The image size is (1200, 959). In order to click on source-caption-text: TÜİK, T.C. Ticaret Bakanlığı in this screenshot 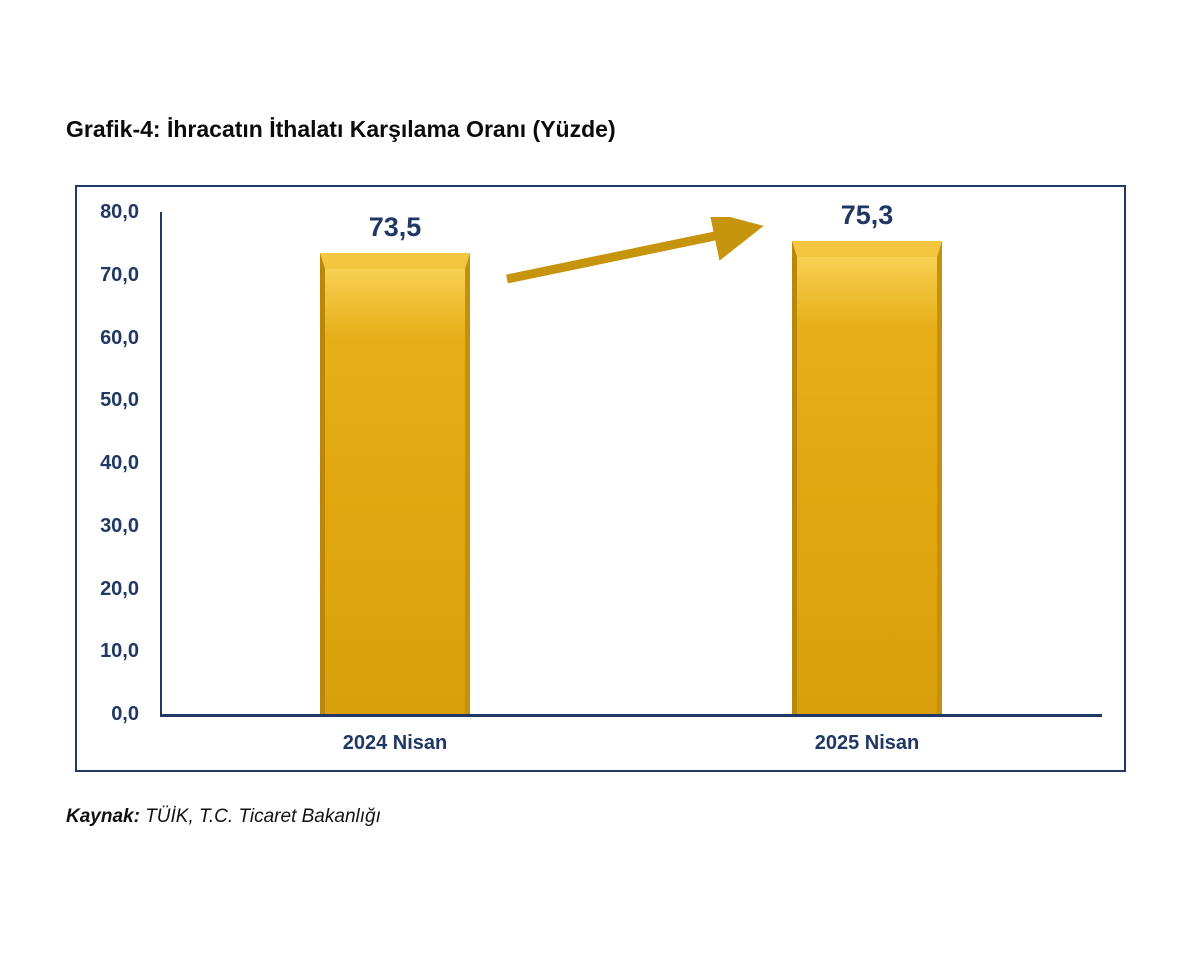, I will do `click(260, 816)`.